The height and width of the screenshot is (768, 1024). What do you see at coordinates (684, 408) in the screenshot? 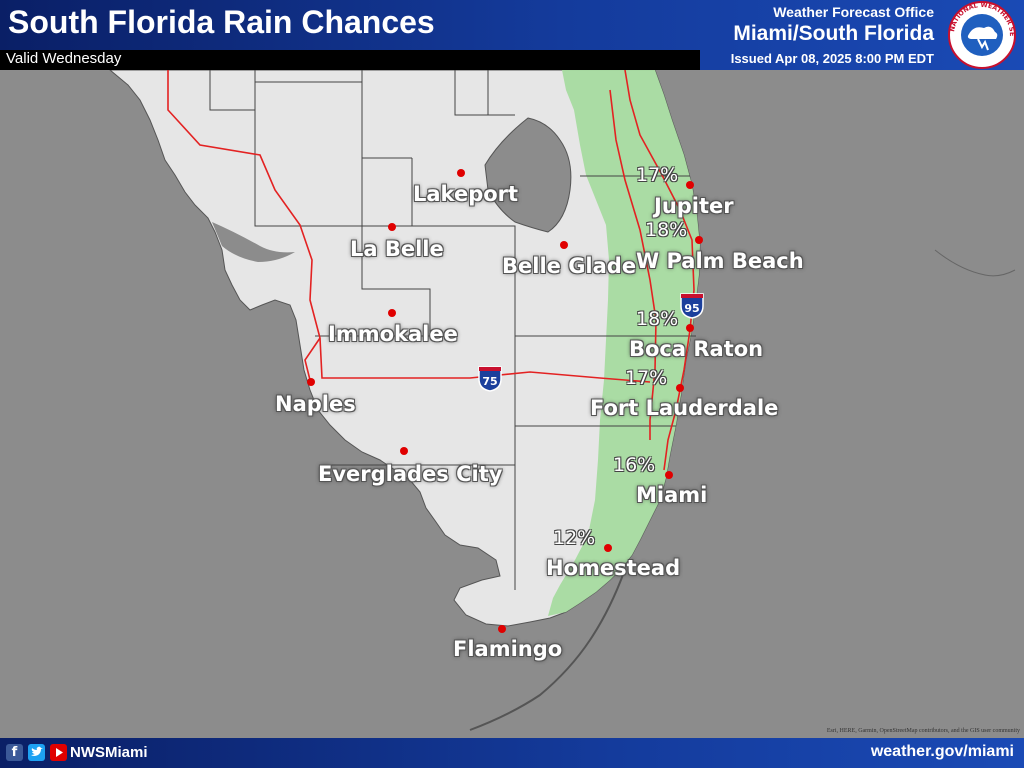
I see `city-label-fort-lauderdale: Fort Lauderdale` at bounding box center [684, 408].